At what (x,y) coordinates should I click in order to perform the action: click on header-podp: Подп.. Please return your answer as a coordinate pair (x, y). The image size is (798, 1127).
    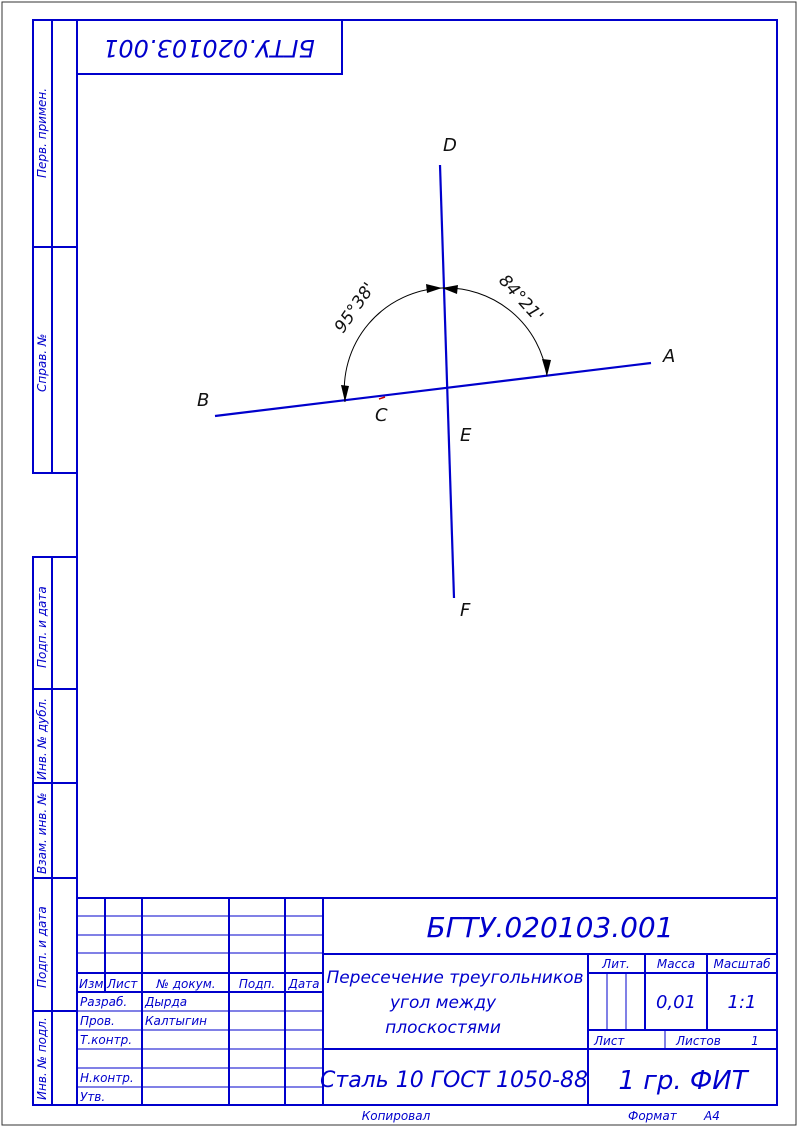
    Looking at the image, I should click on (257, 984).